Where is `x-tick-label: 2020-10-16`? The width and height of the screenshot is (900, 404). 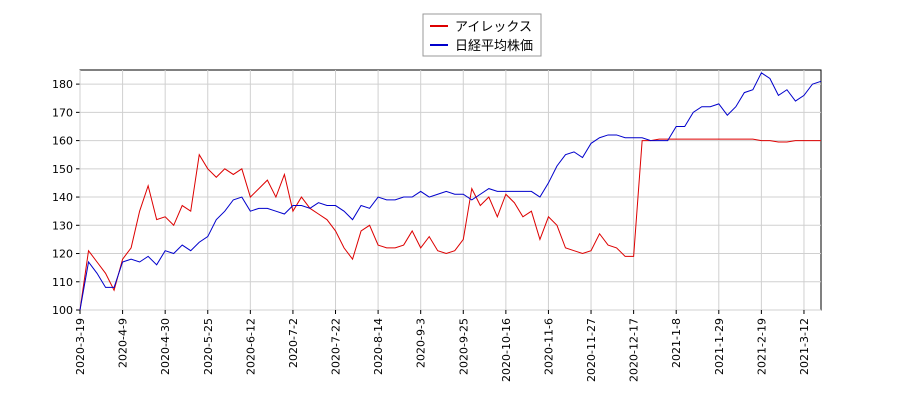 x-tick-label: 2020-10-16 is located at coordinates (506, 350).